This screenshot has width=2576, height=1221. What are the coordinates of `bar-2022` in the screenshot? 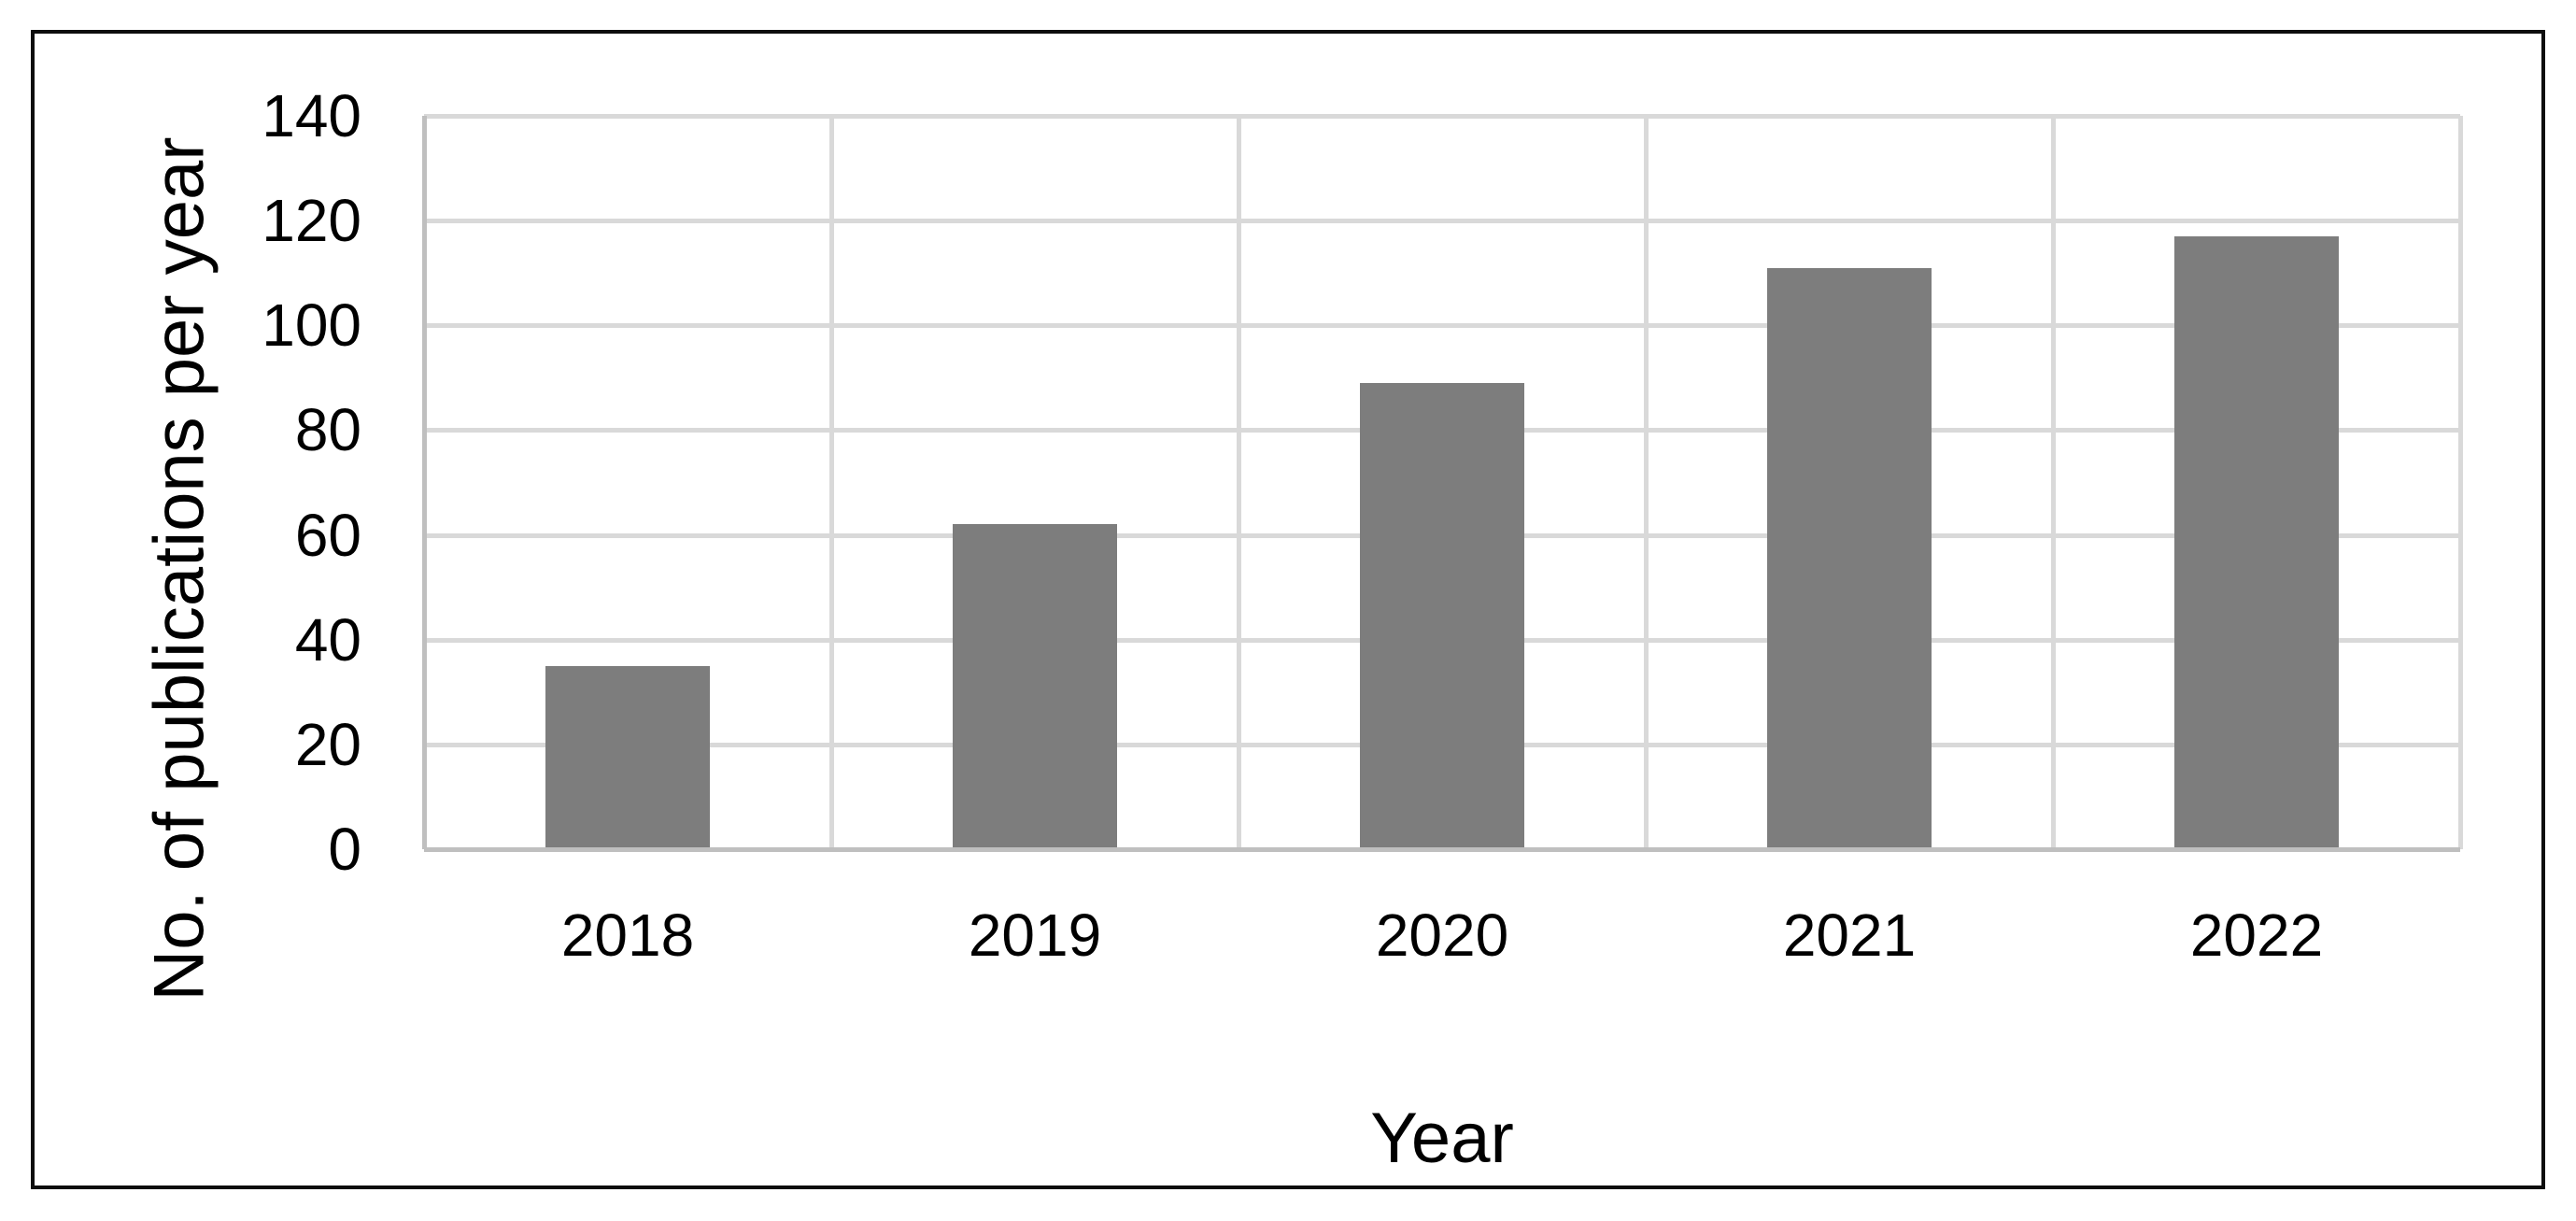 It's located at (2256, 542).